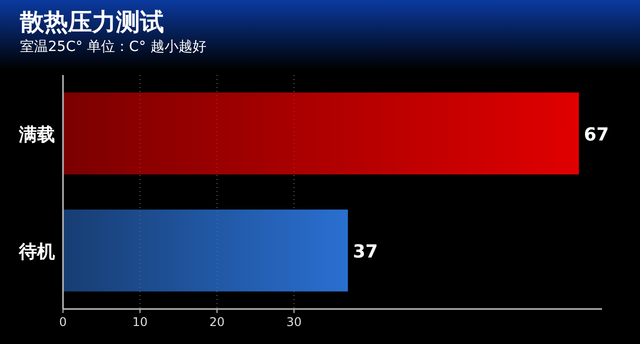 This screenshot has height=344, width=640. What do you see at coordinates (140, 322) in the screenshot?
I see `x-tick-label: 10` at bounding box center [140, 322].